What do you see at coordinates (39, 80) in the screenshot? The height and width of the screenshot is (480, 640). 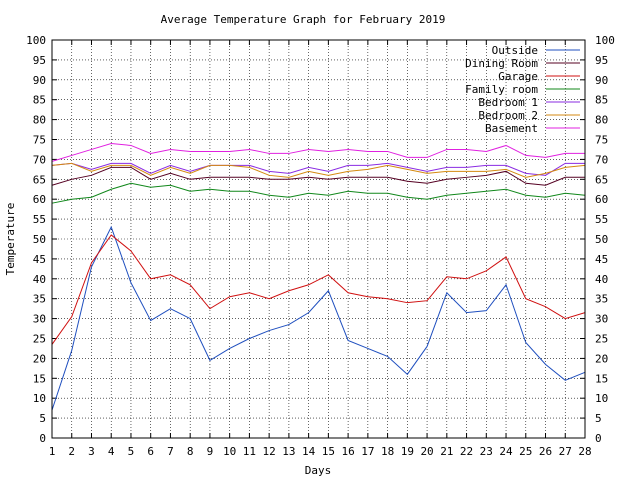 I see `y-tick-label: 90` at bounding box center [39, 80].